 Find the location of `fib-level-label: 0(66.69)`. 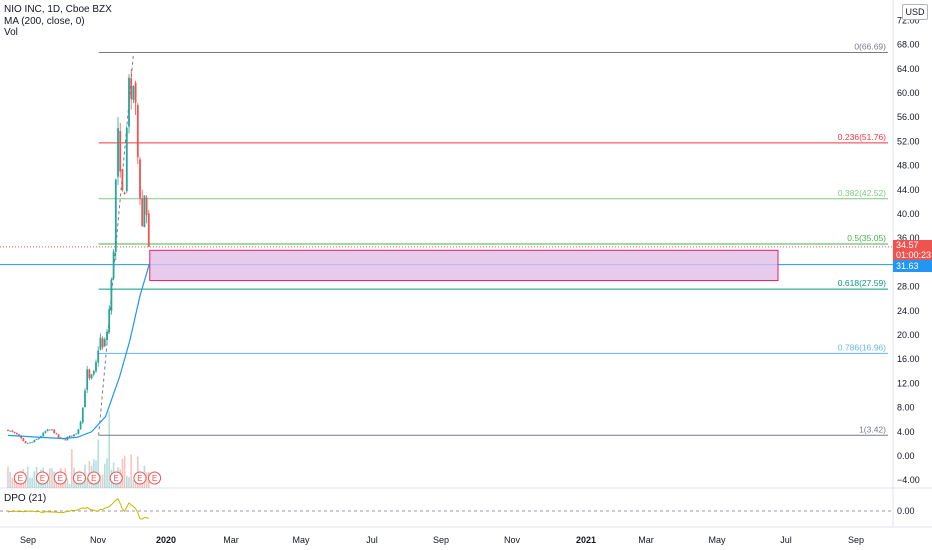

fib-level-label: 0(66.69) is located at coordinates (870, 47).